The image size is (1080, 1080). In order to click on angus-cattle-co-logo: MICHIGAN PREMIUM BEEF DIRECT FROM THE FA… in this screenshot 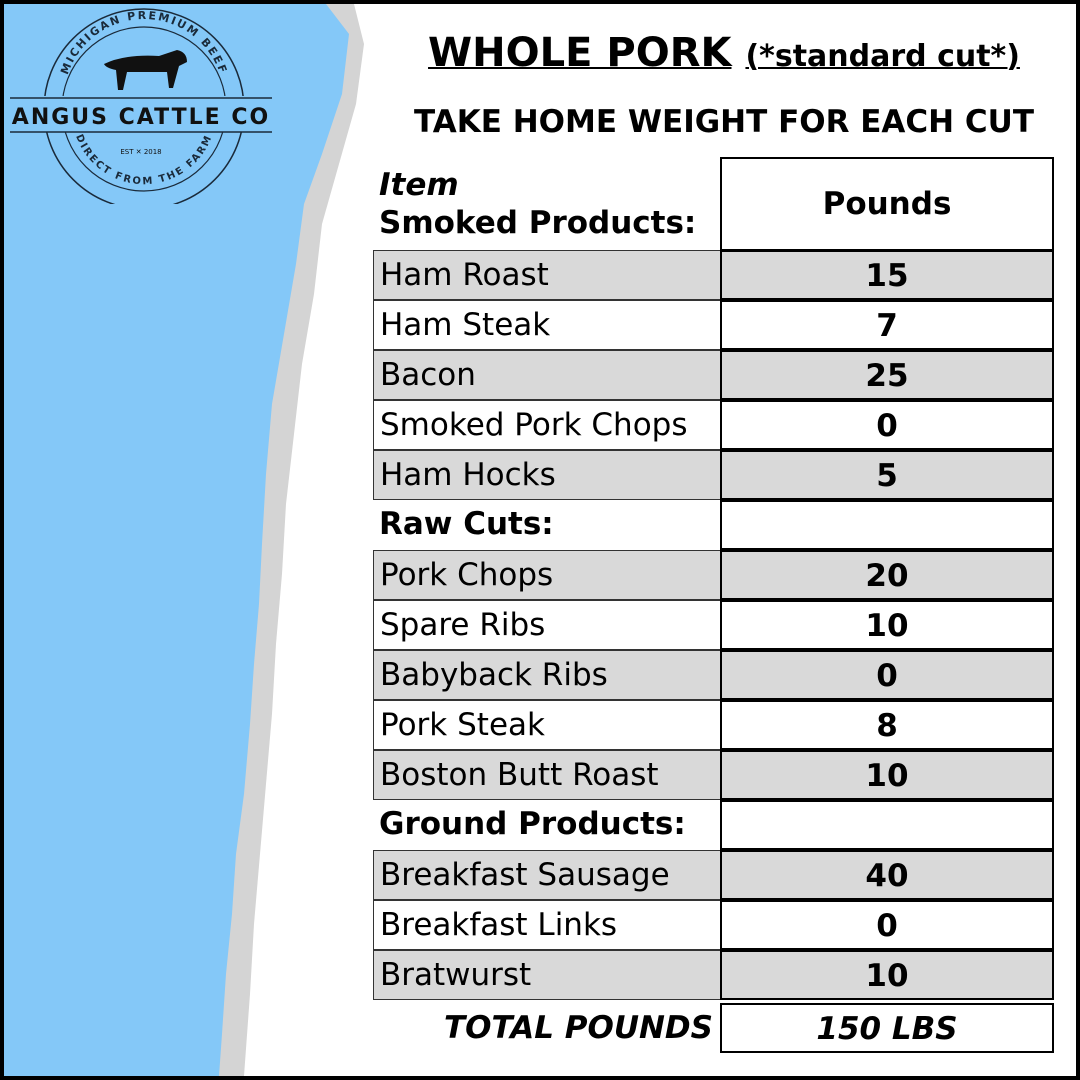, I will do `click(141, 106)`.